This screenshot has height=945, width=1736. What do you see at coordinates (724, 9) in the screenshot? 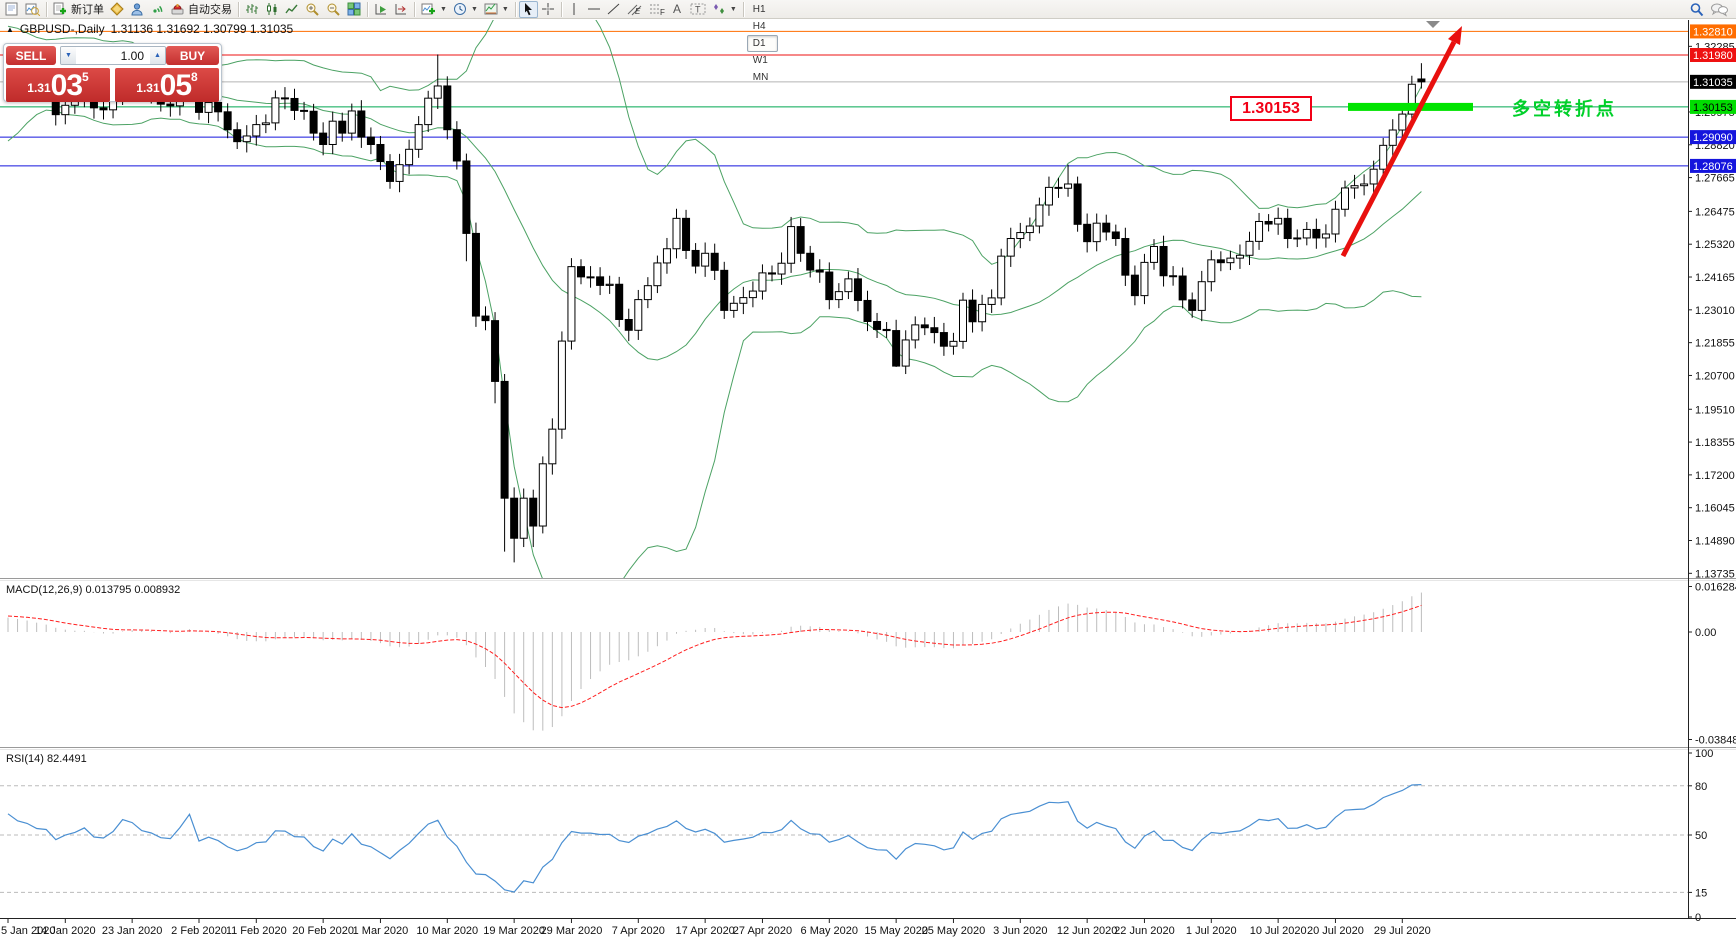
I see `arrows-button: ▼` at bounding box center [724, 9].